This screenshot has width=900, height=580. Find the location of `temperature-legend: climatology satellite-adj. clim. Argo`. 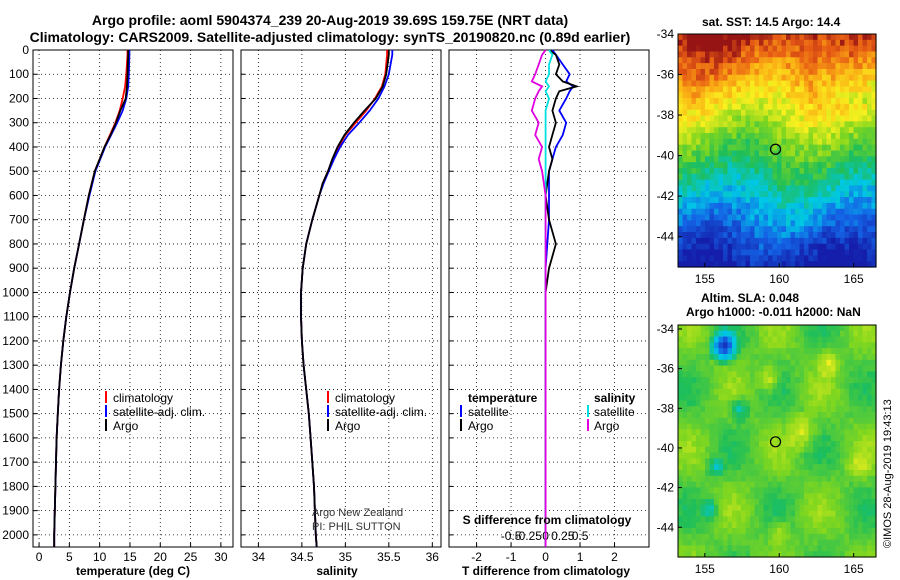

temperature-legend: climatology satellite-adj. clim. Argo is located at coordinates (155, 412).